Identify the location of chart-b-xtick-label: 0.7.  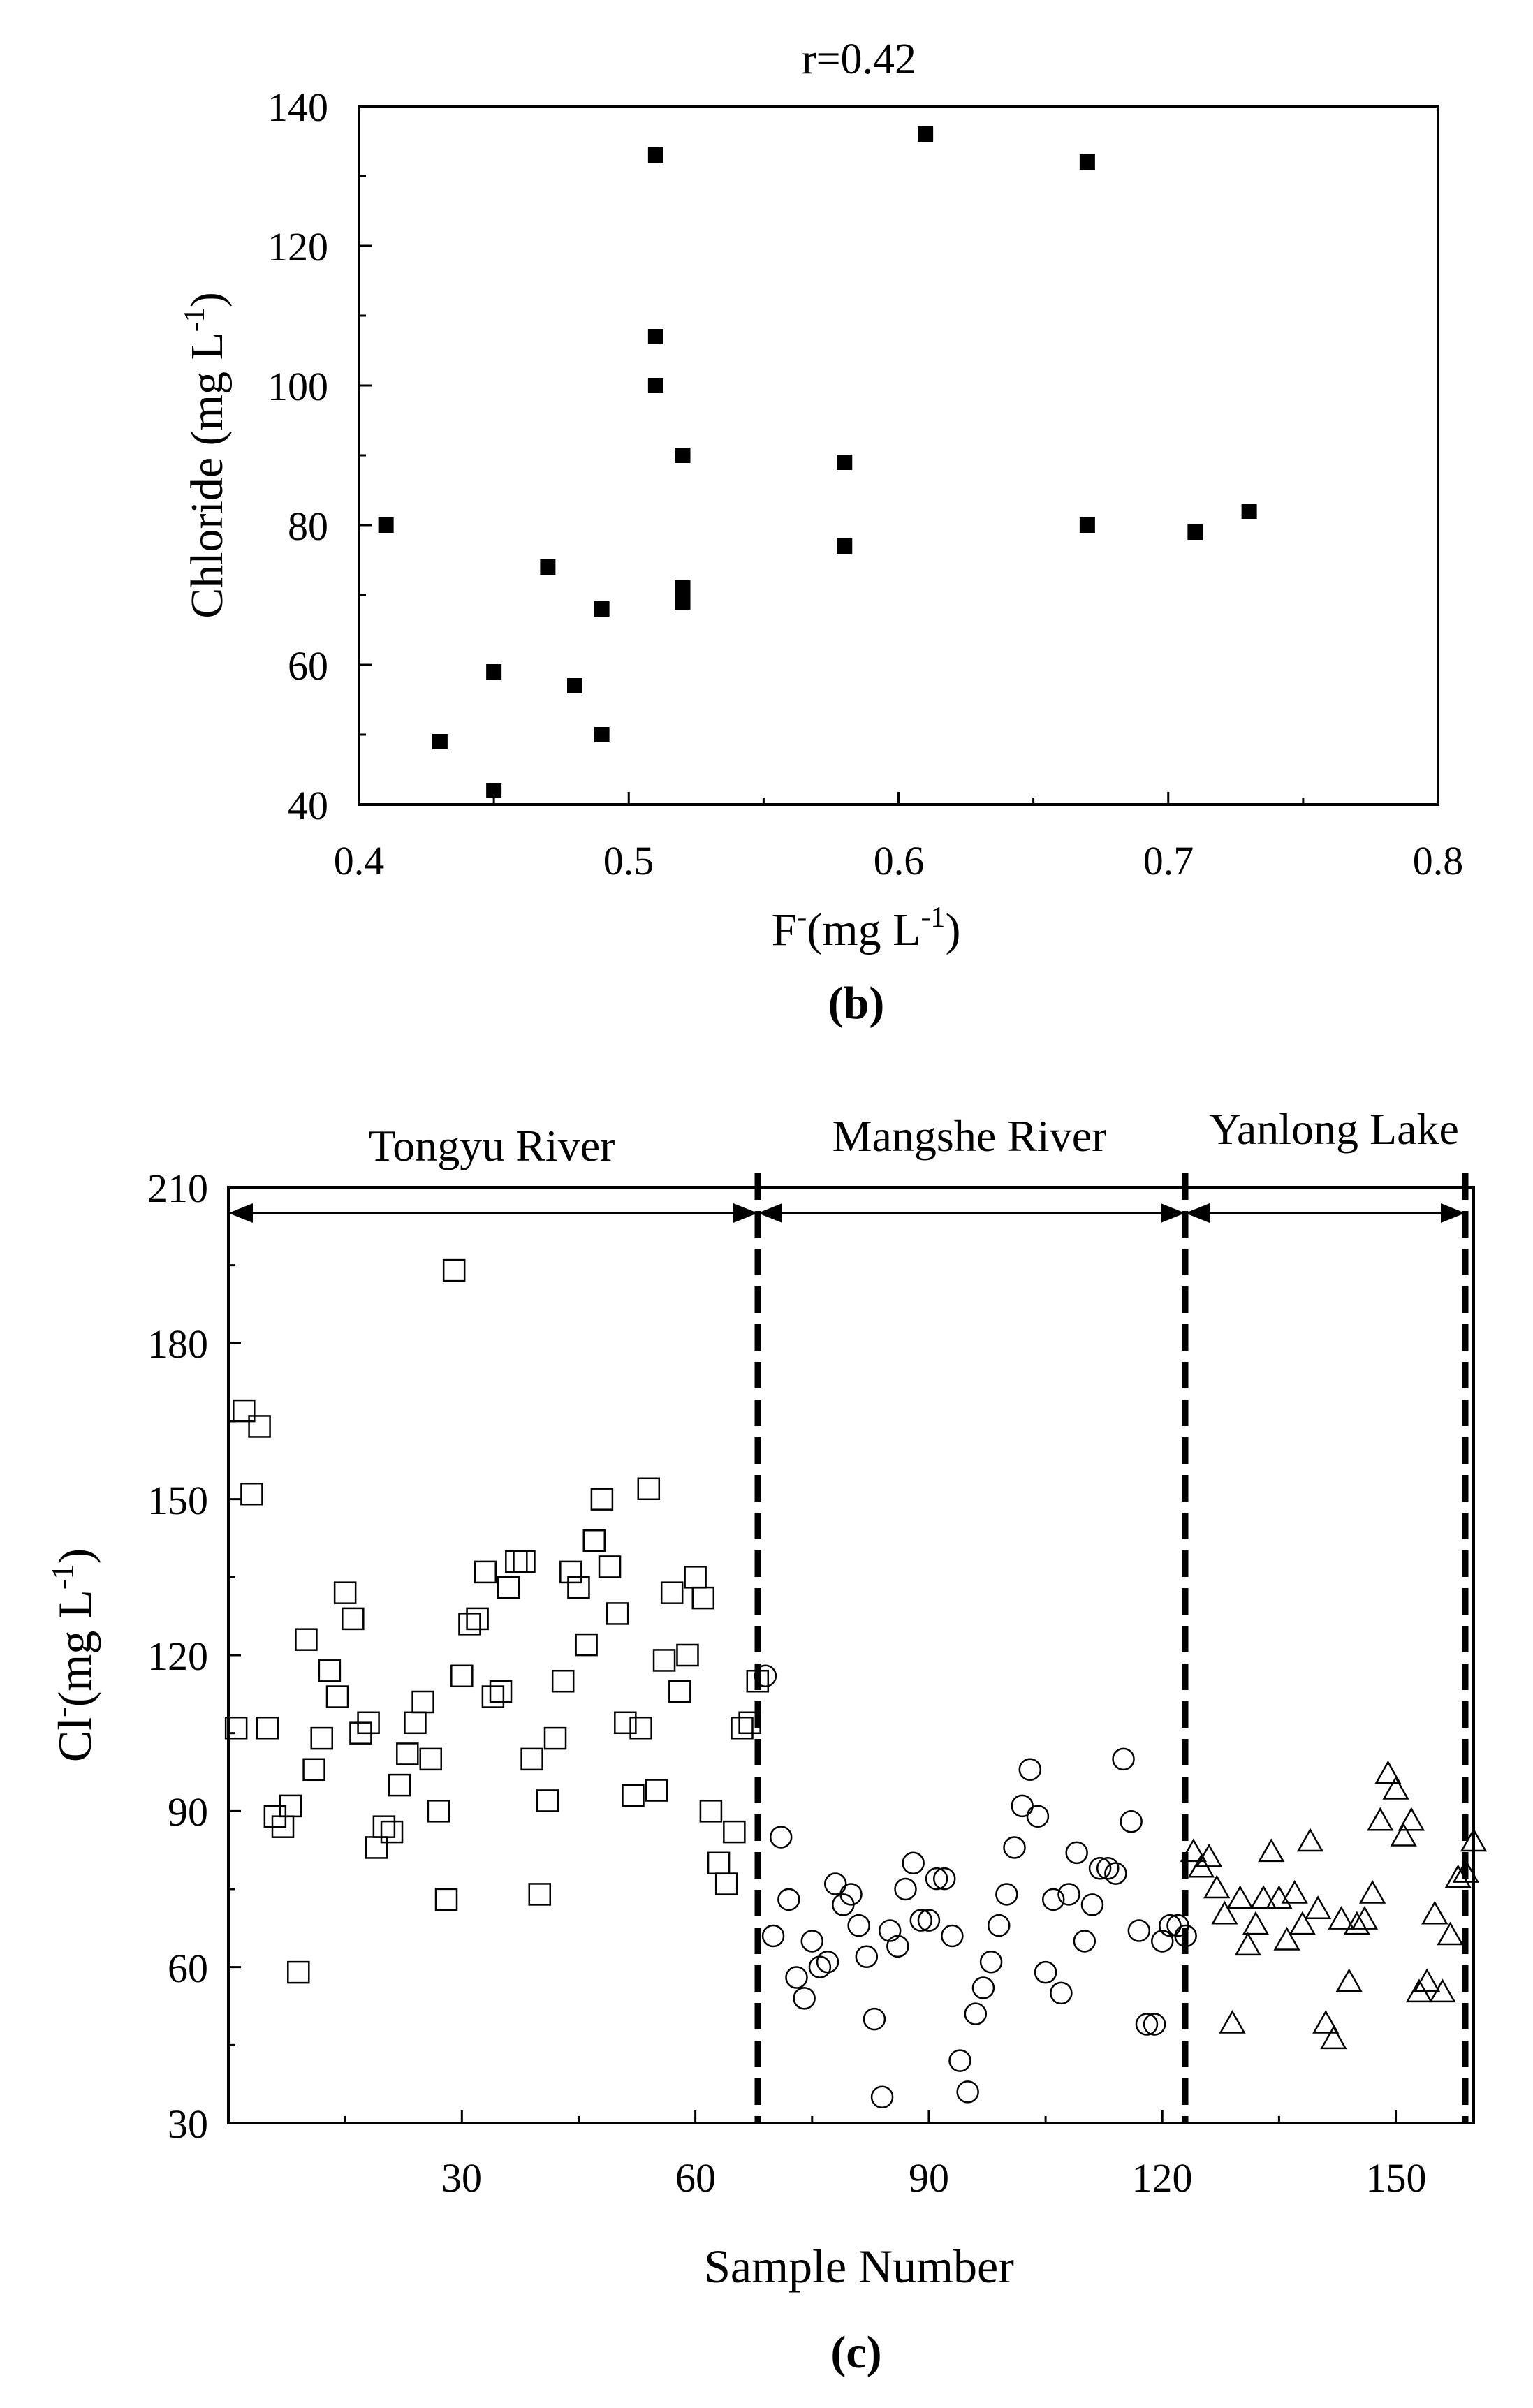
(1168, 860).